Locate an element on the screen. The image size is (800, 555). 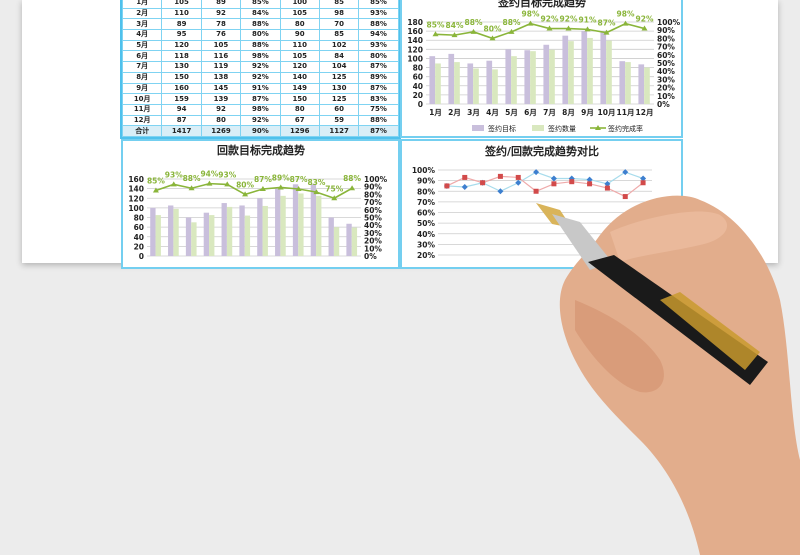
table-cell: 1296 is located at coordinates (299, 131).